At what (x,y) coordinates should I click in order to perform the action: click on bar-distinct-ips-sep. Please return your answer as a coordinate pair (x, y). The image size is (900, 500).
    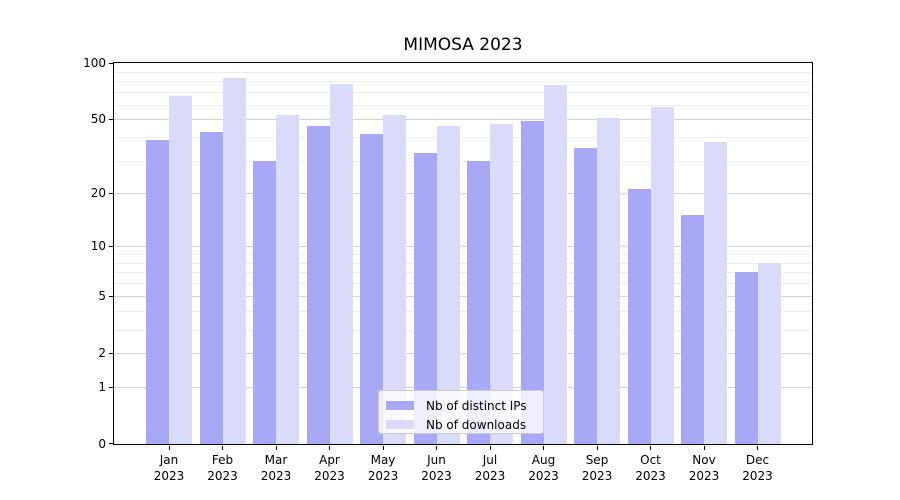
    Looking at the image, I should click on (585, 296).